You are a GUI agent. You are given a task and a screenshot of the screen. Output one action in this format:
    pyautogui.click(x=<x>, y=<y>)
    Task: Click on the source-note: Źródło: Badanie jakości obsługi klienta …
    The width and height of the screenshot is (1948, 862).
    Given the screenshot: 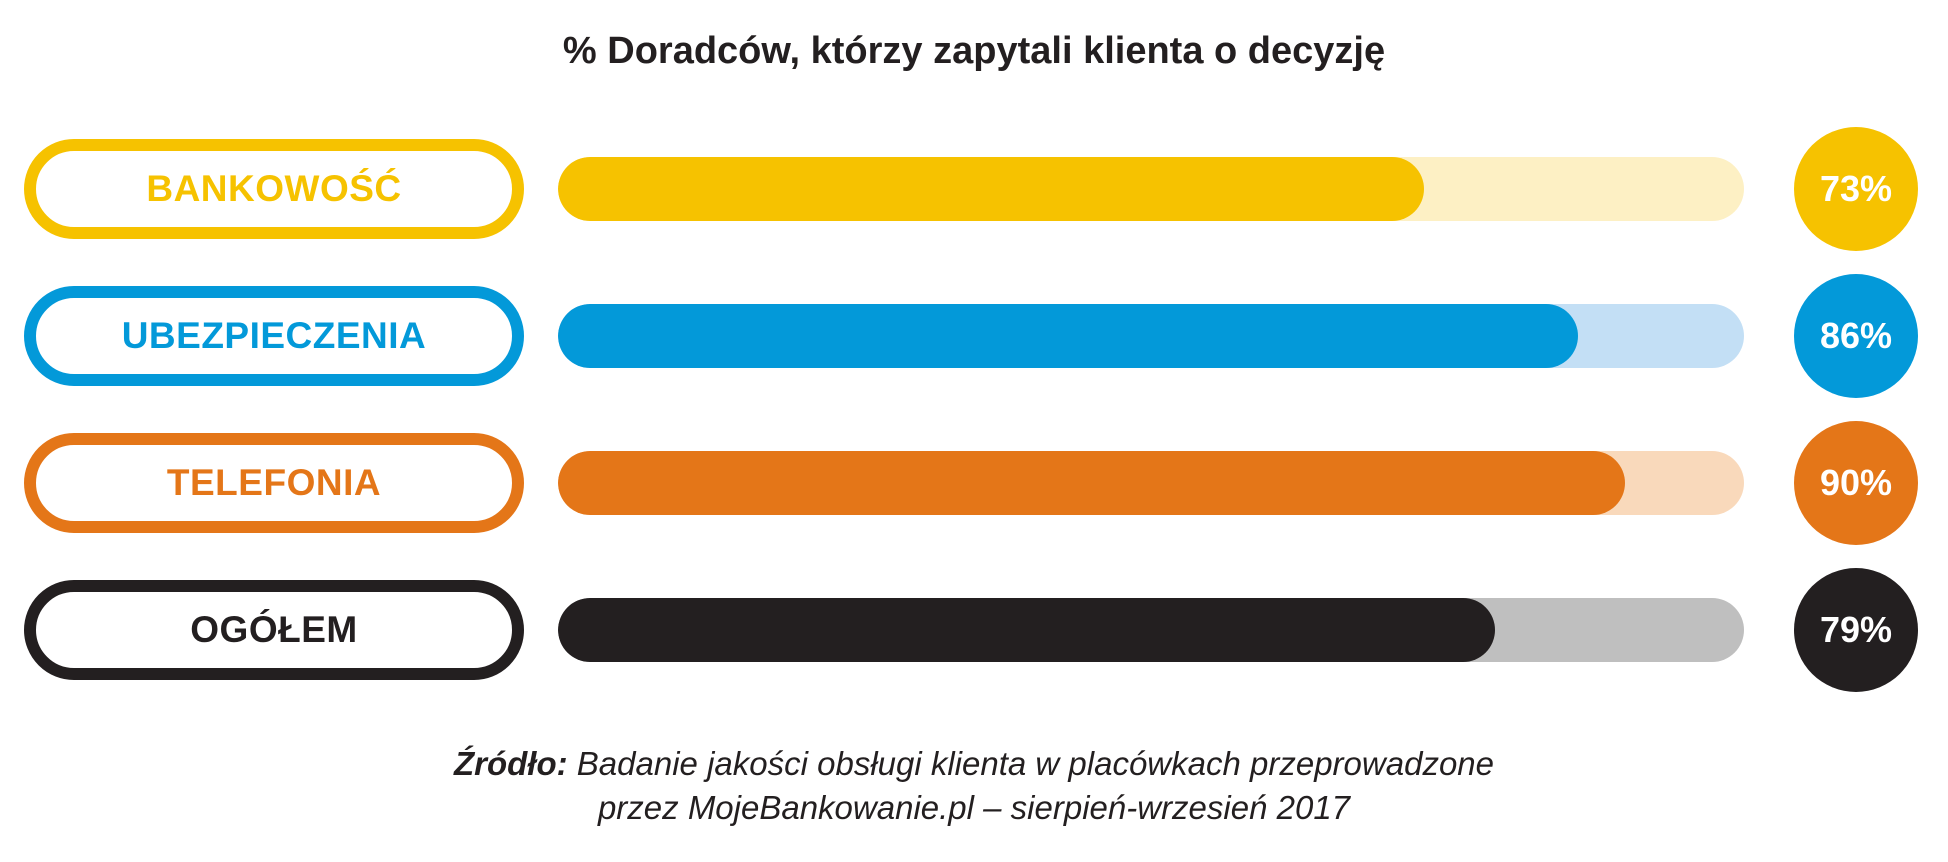 What is the action you would take?
    pyautogui.click(x=974, y=786)
    